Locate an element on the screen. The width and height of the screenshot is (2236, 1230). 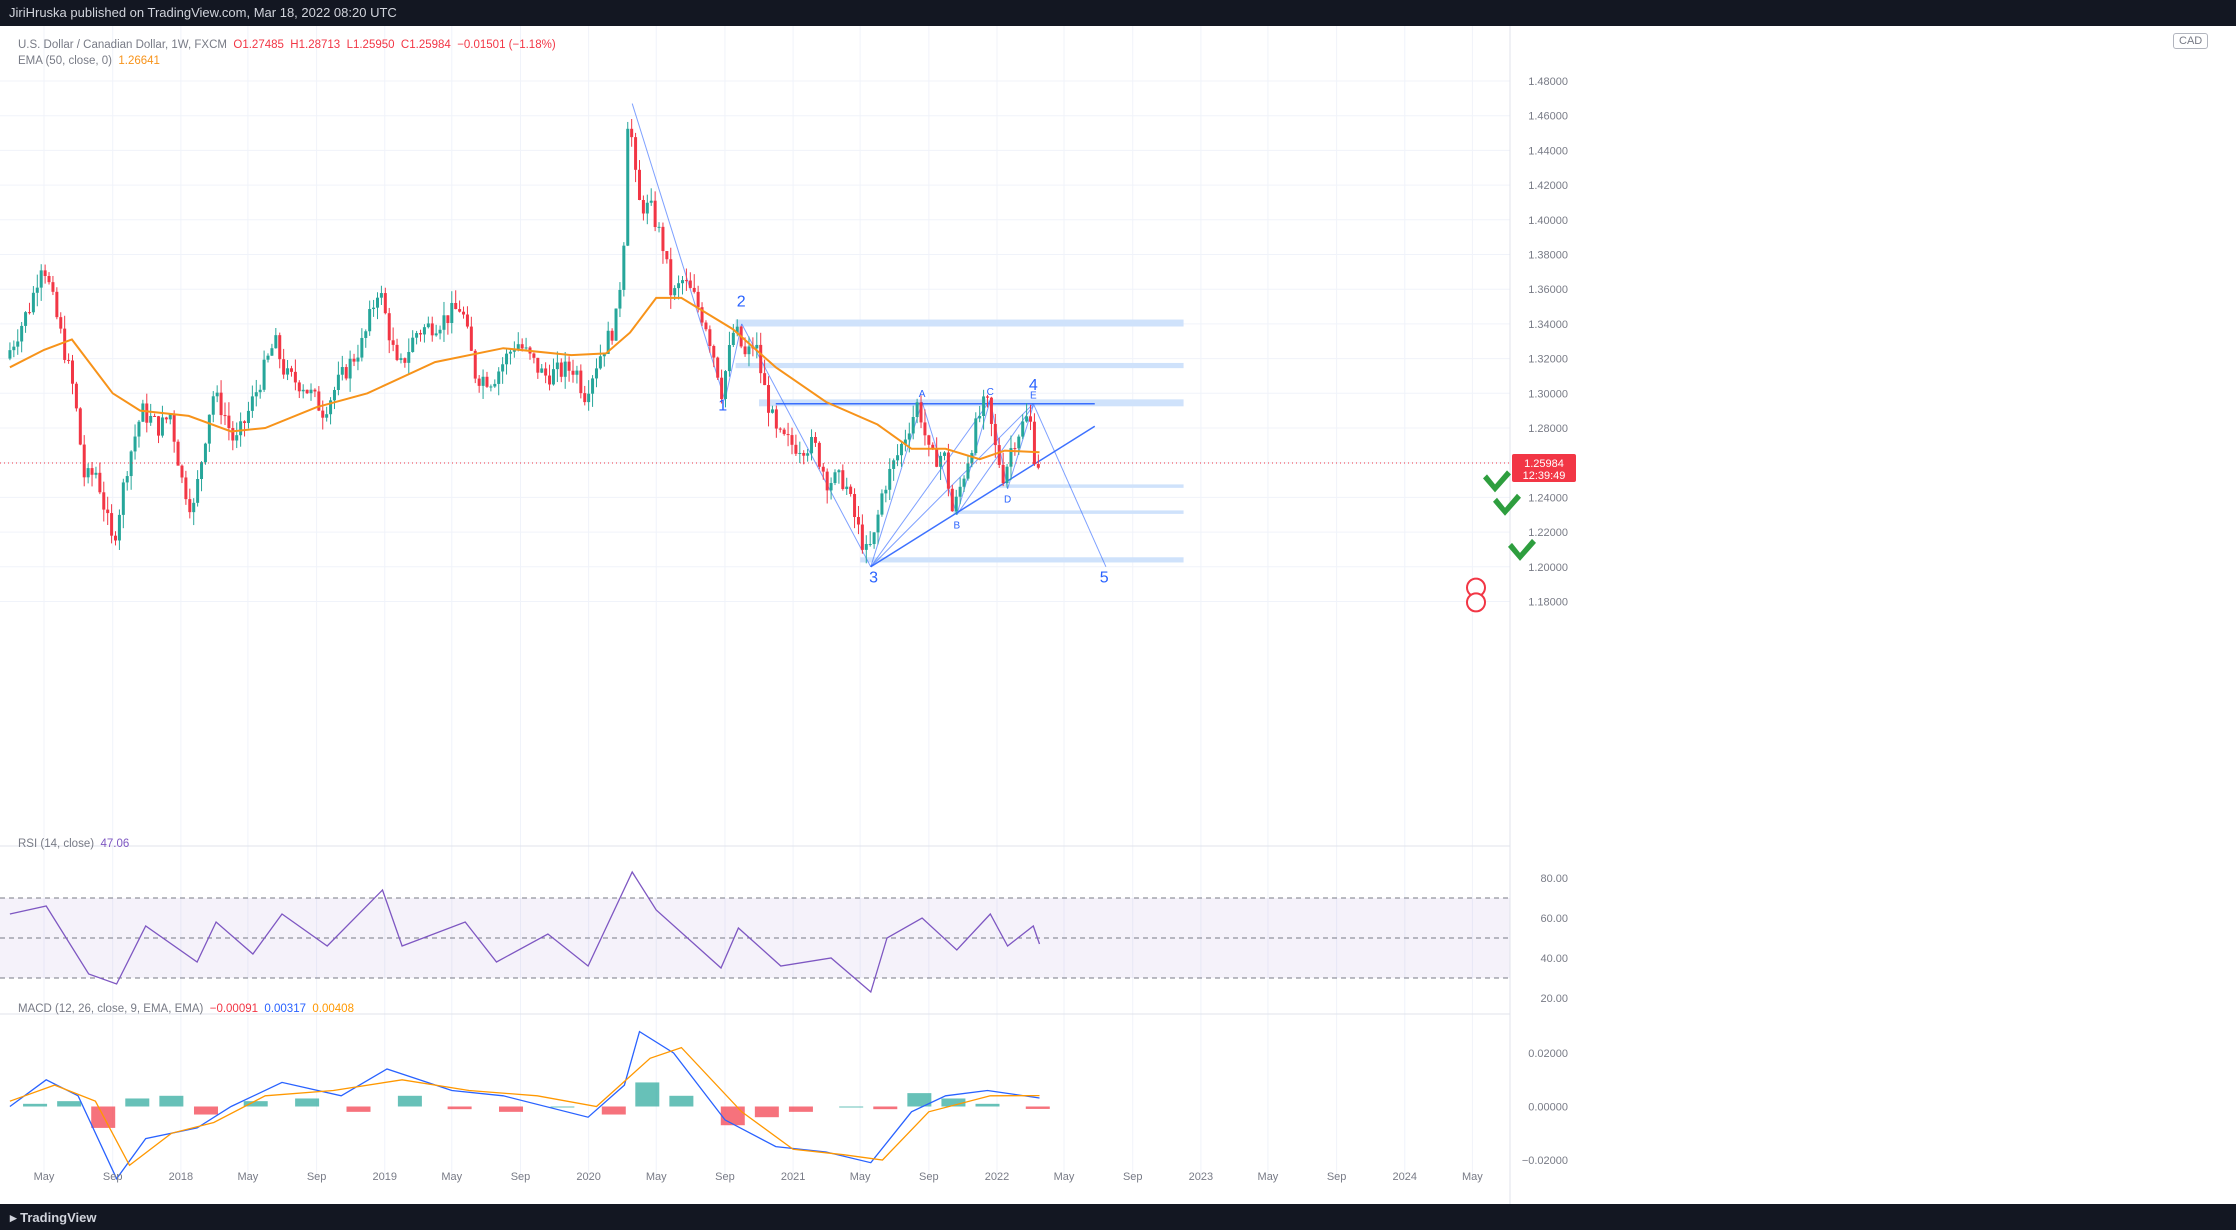
ema-50-line is located at coordinates (524, 378).